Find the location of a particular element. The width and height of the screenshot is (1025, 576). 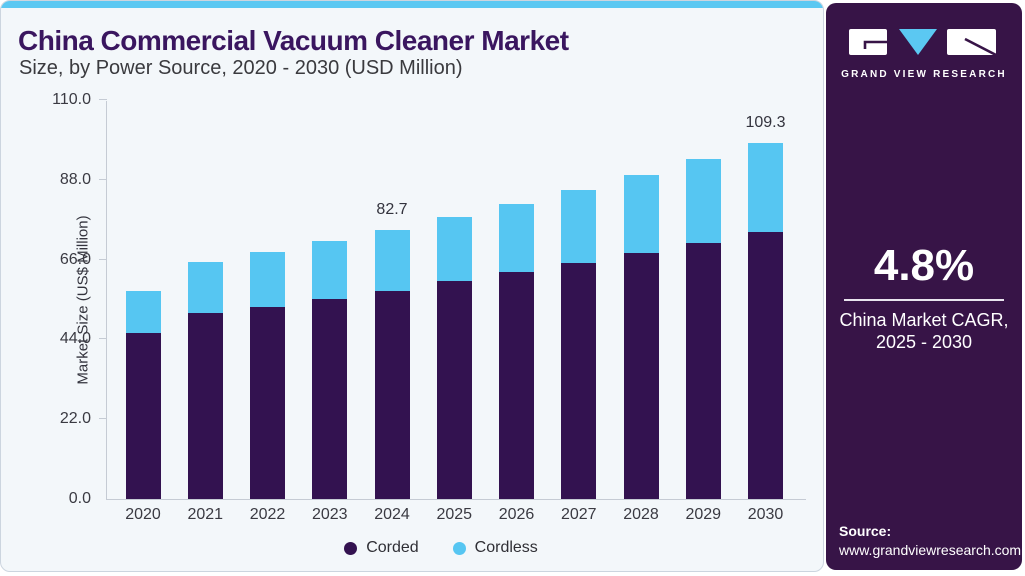

bar-segment-cordless-2026 is located at coordinates (516, 238).